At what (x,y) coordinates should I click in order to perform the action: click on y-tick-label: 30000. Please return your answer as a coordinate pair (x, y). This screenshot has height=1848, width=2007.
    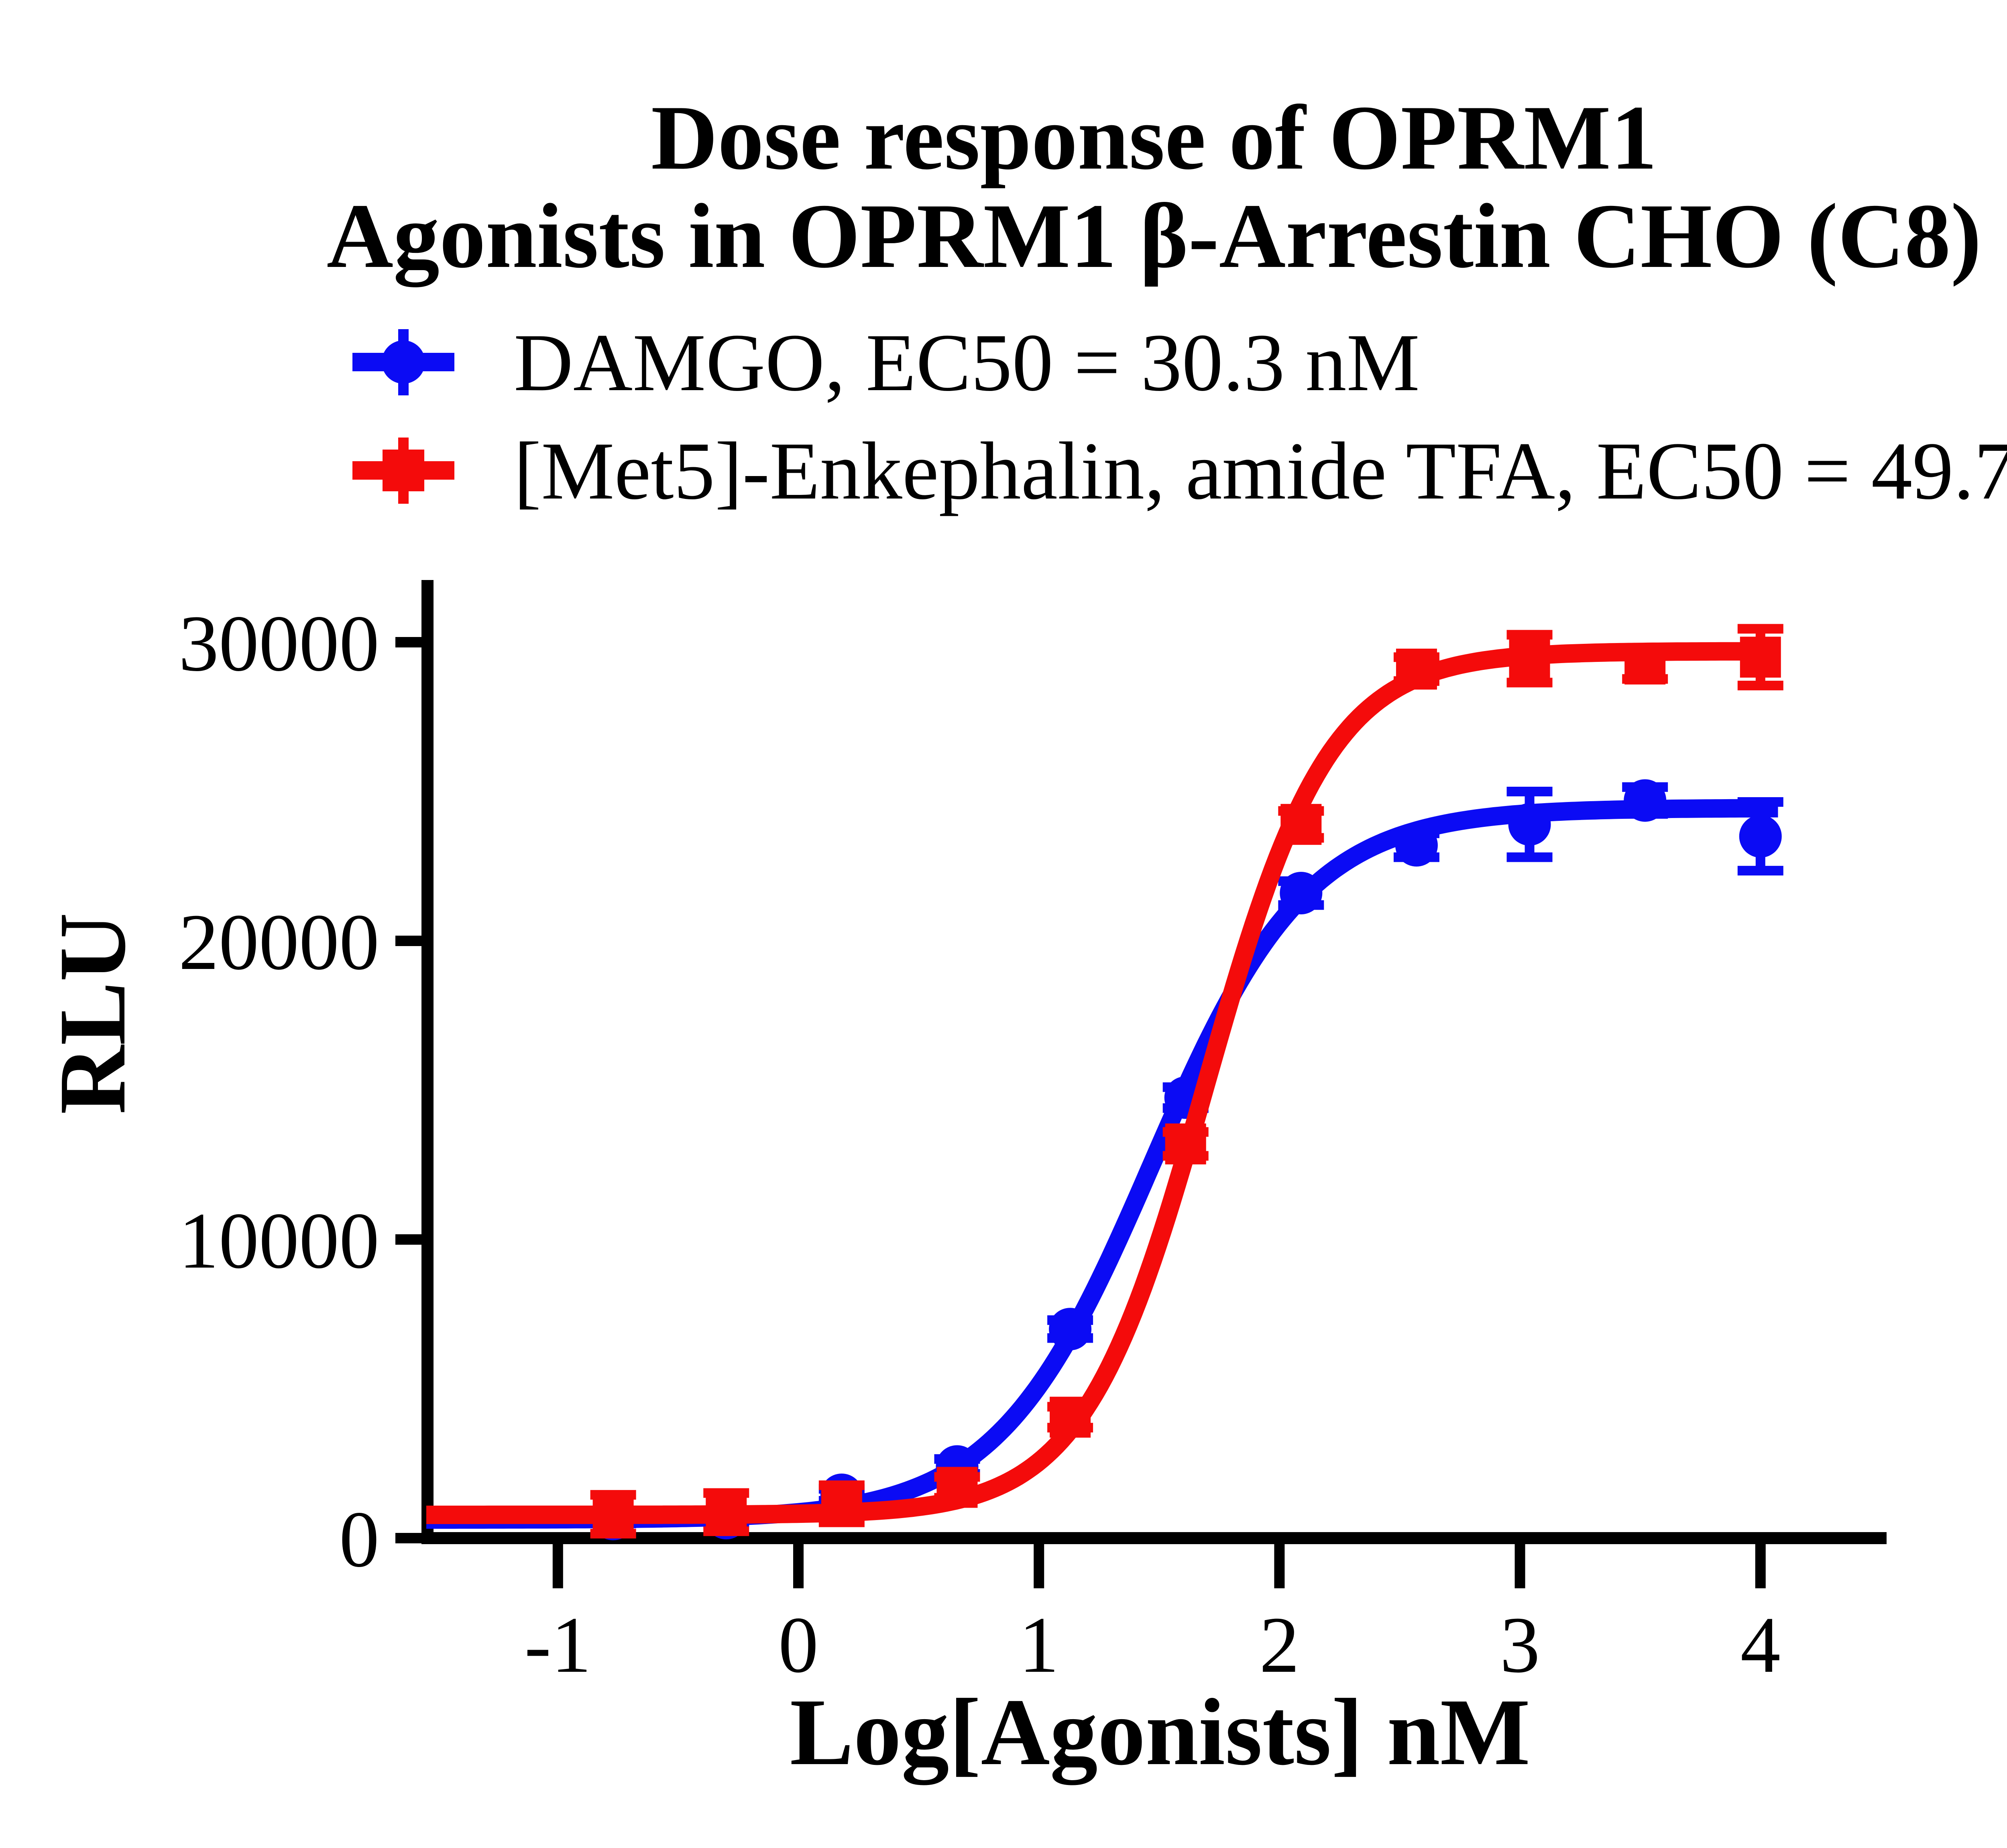
    Looking at the image, I should click on (279, 643).